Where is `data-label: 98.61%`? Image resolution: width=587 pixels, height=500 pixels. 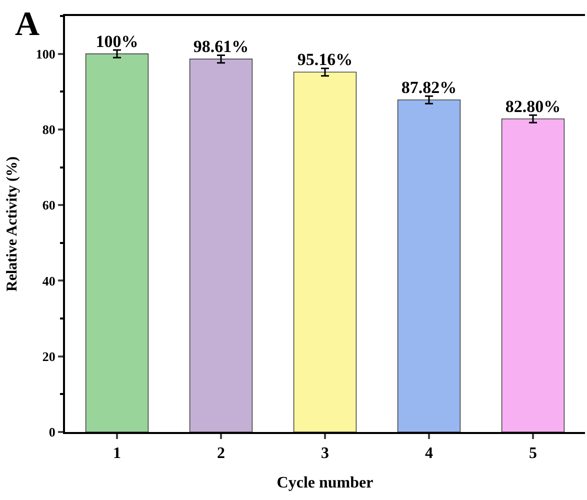 data-label: 98.61% is located at coordinates (221, 46).